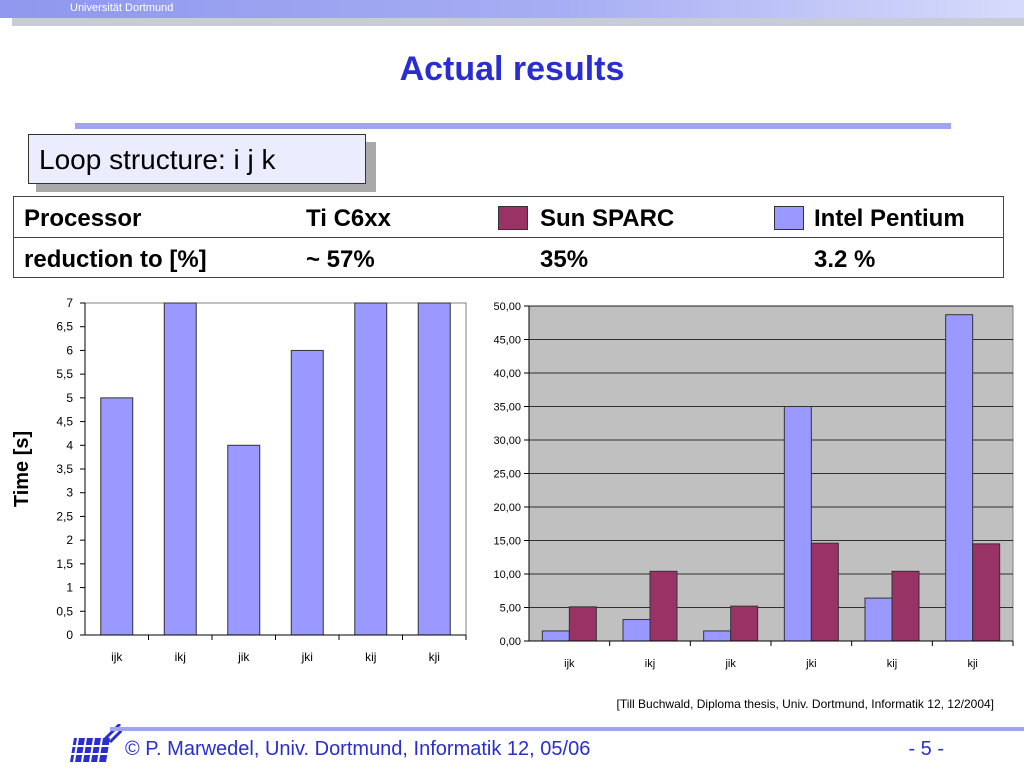  I want to click on y-tick-label: 20,00, so click(507, 508).